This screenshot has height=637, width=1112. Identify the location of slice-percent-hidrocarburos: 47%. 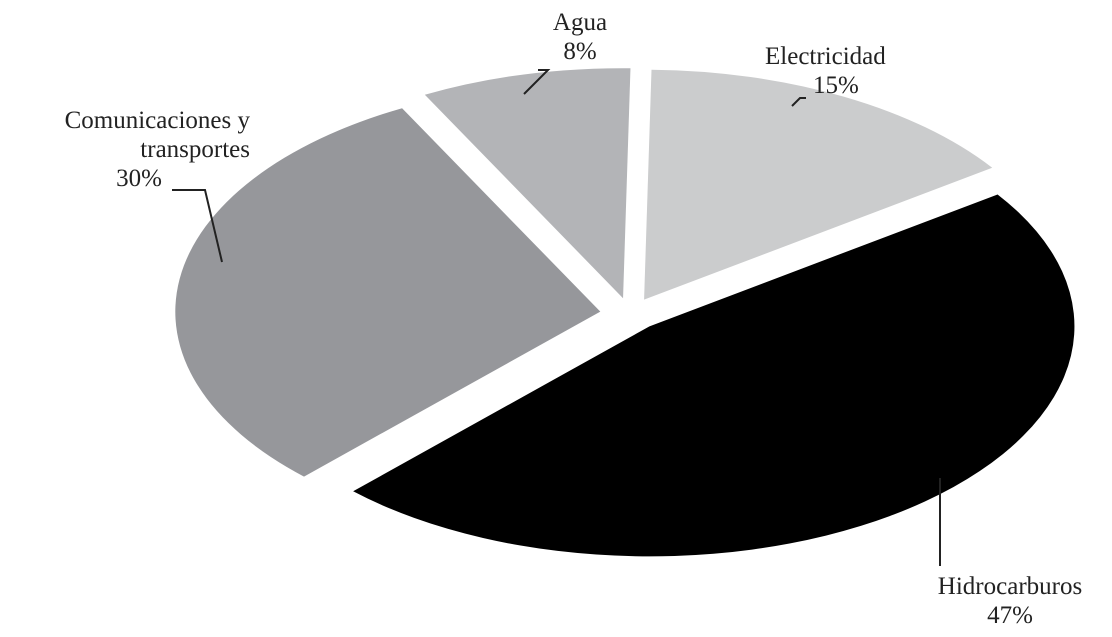
(1010, 615).